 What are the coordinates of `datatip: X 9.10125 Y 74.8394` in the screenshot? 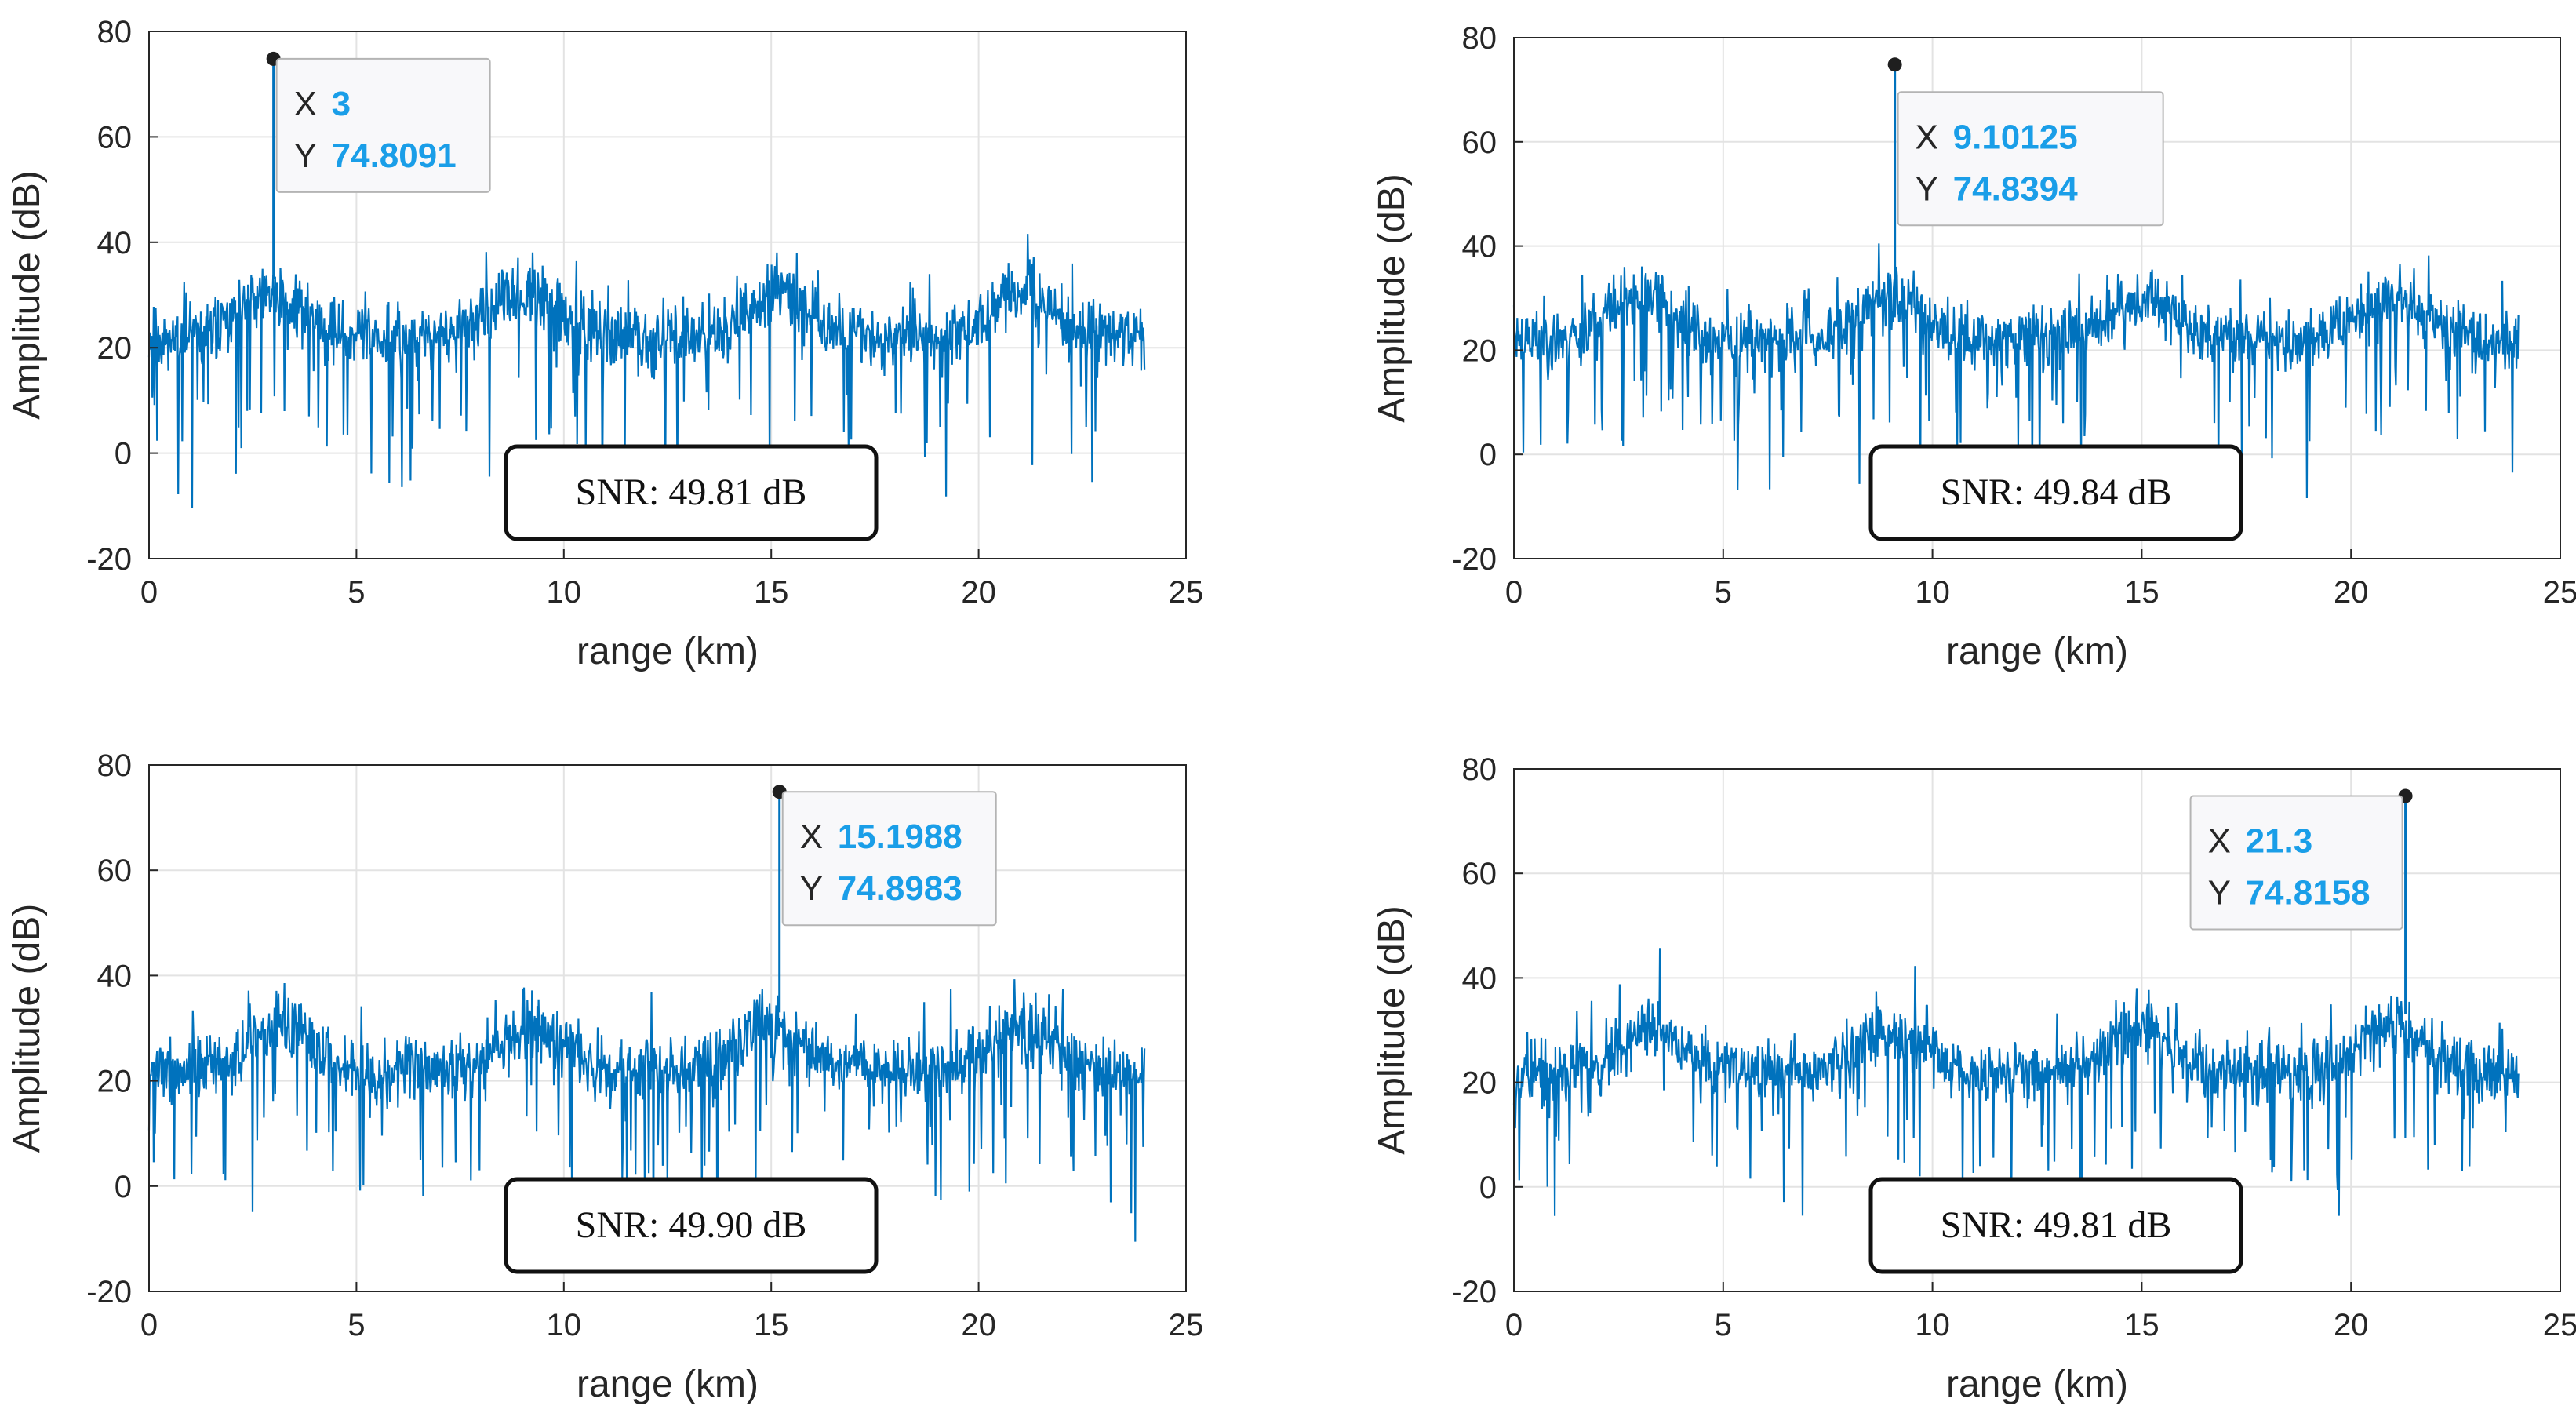 It's located at (2030, 159).